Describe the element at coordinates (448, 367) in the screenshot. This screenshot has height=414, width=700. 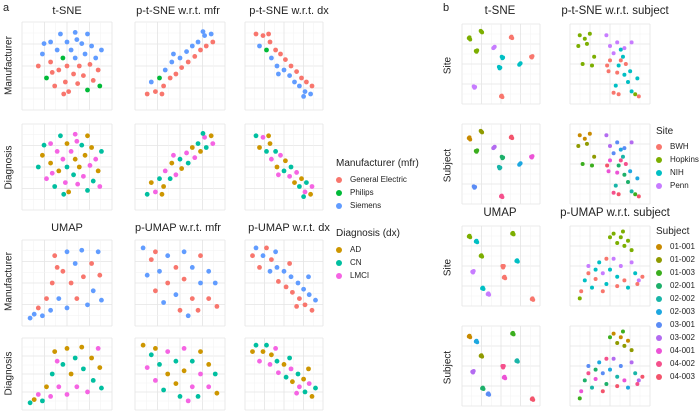
I see `row-label-b-4: Subject` at that location.